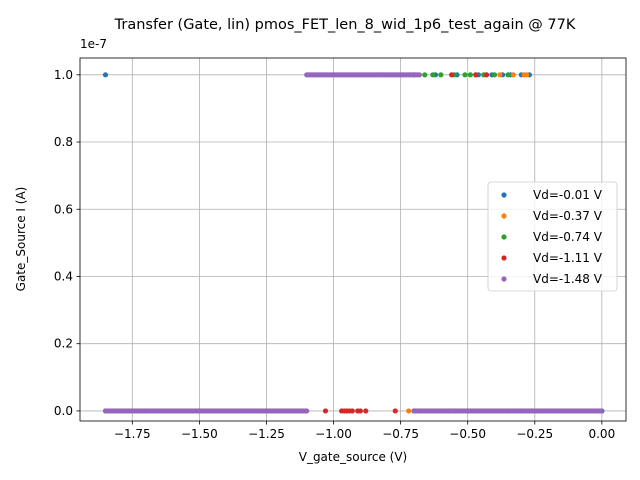 This screenshot has width=640, height=480. I want to click on legend-entry: Vd=-0.37 V, so click(568, 216).